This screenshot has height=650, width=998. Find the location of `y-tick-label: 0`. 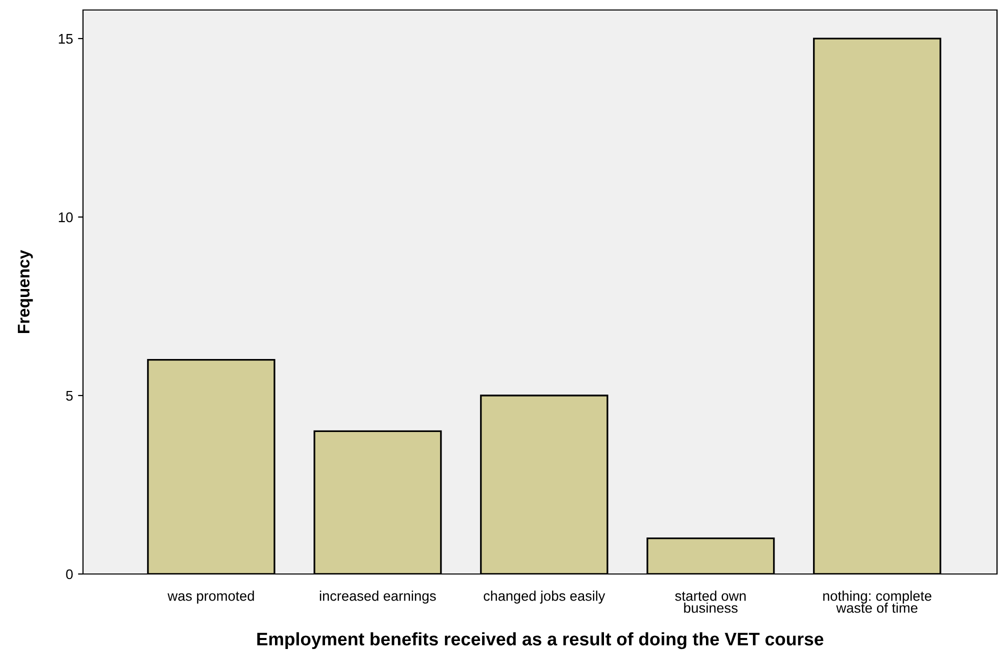

y-tick-label: 0 is located at coordinates (69, 574).